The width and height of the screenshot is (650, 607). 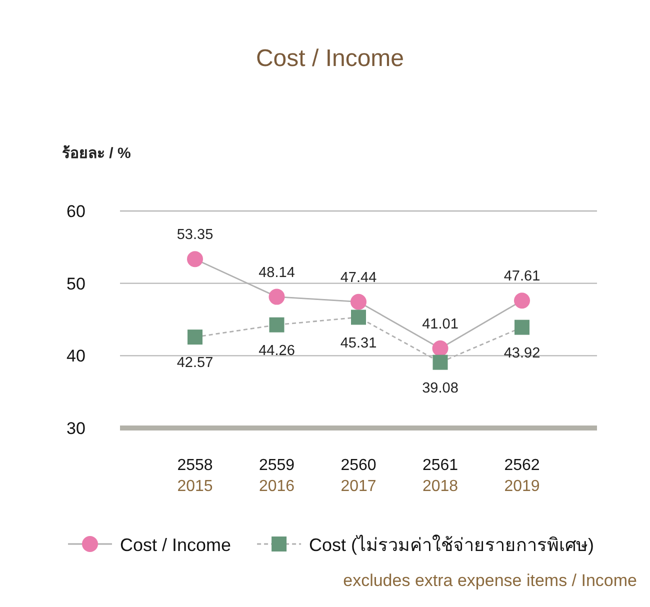 What do you see at coordinates (440, 476) in the screenshot?
I see `x-tick-label: 2561 2018` at bounding box center [440, 476].